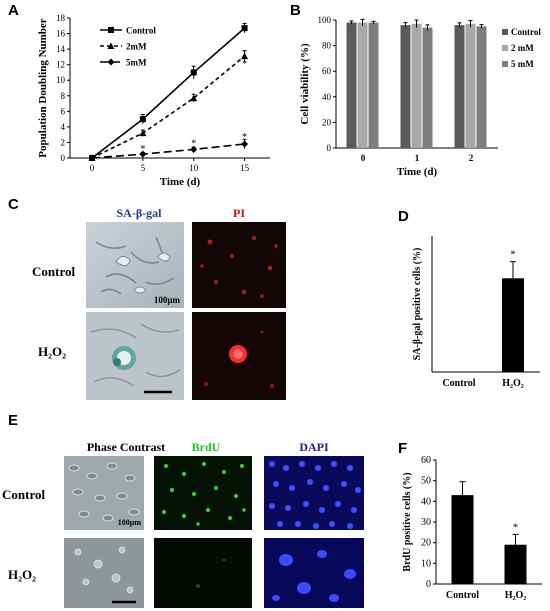 This screenshot has height=611, width=550. Describe the element at coordinates (24, 494) in the screenshot. I see `row-label-control-e: Control` at that location.